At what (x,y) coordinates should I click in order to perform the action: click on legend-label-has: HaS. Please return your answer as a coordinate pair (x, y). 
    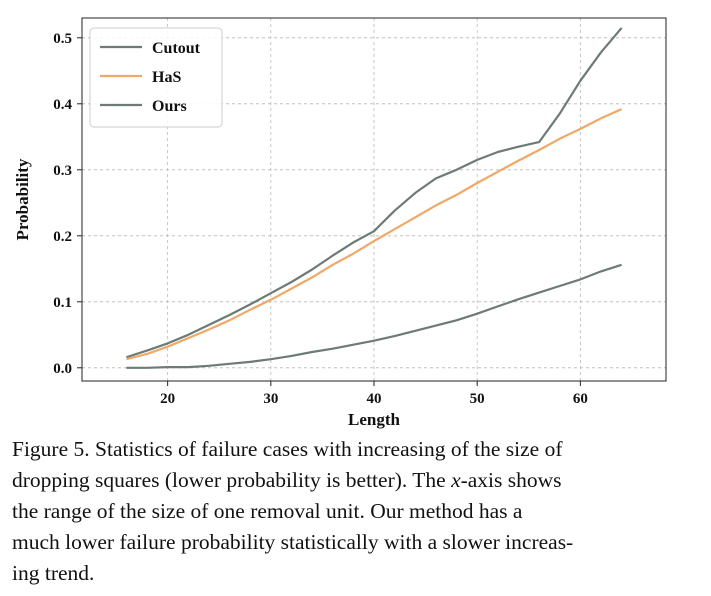
    Looking at the image, I should click on (166, 77).